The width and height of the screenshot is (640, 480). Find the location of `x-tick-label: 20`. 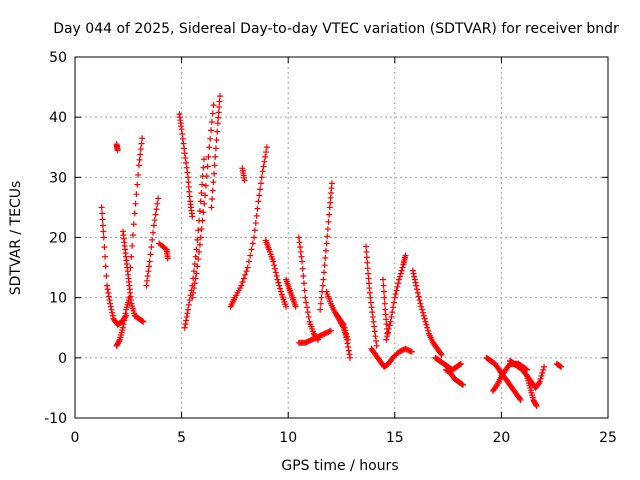

x-tick-label: 20 is located at coordinates (501, 438).